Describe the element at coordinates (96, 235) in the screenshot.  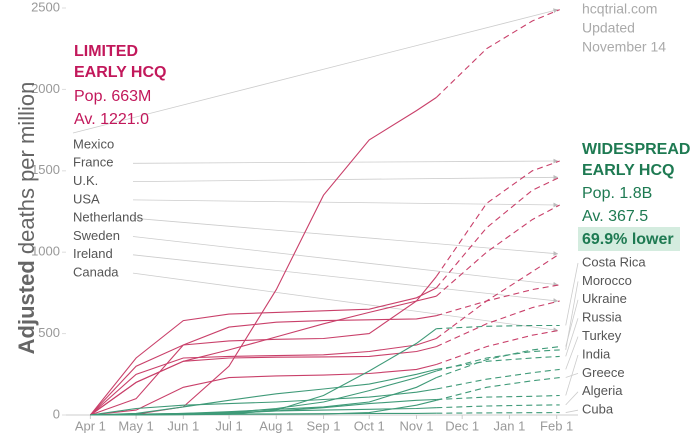
I see `legend-label: Sweden` at that location.